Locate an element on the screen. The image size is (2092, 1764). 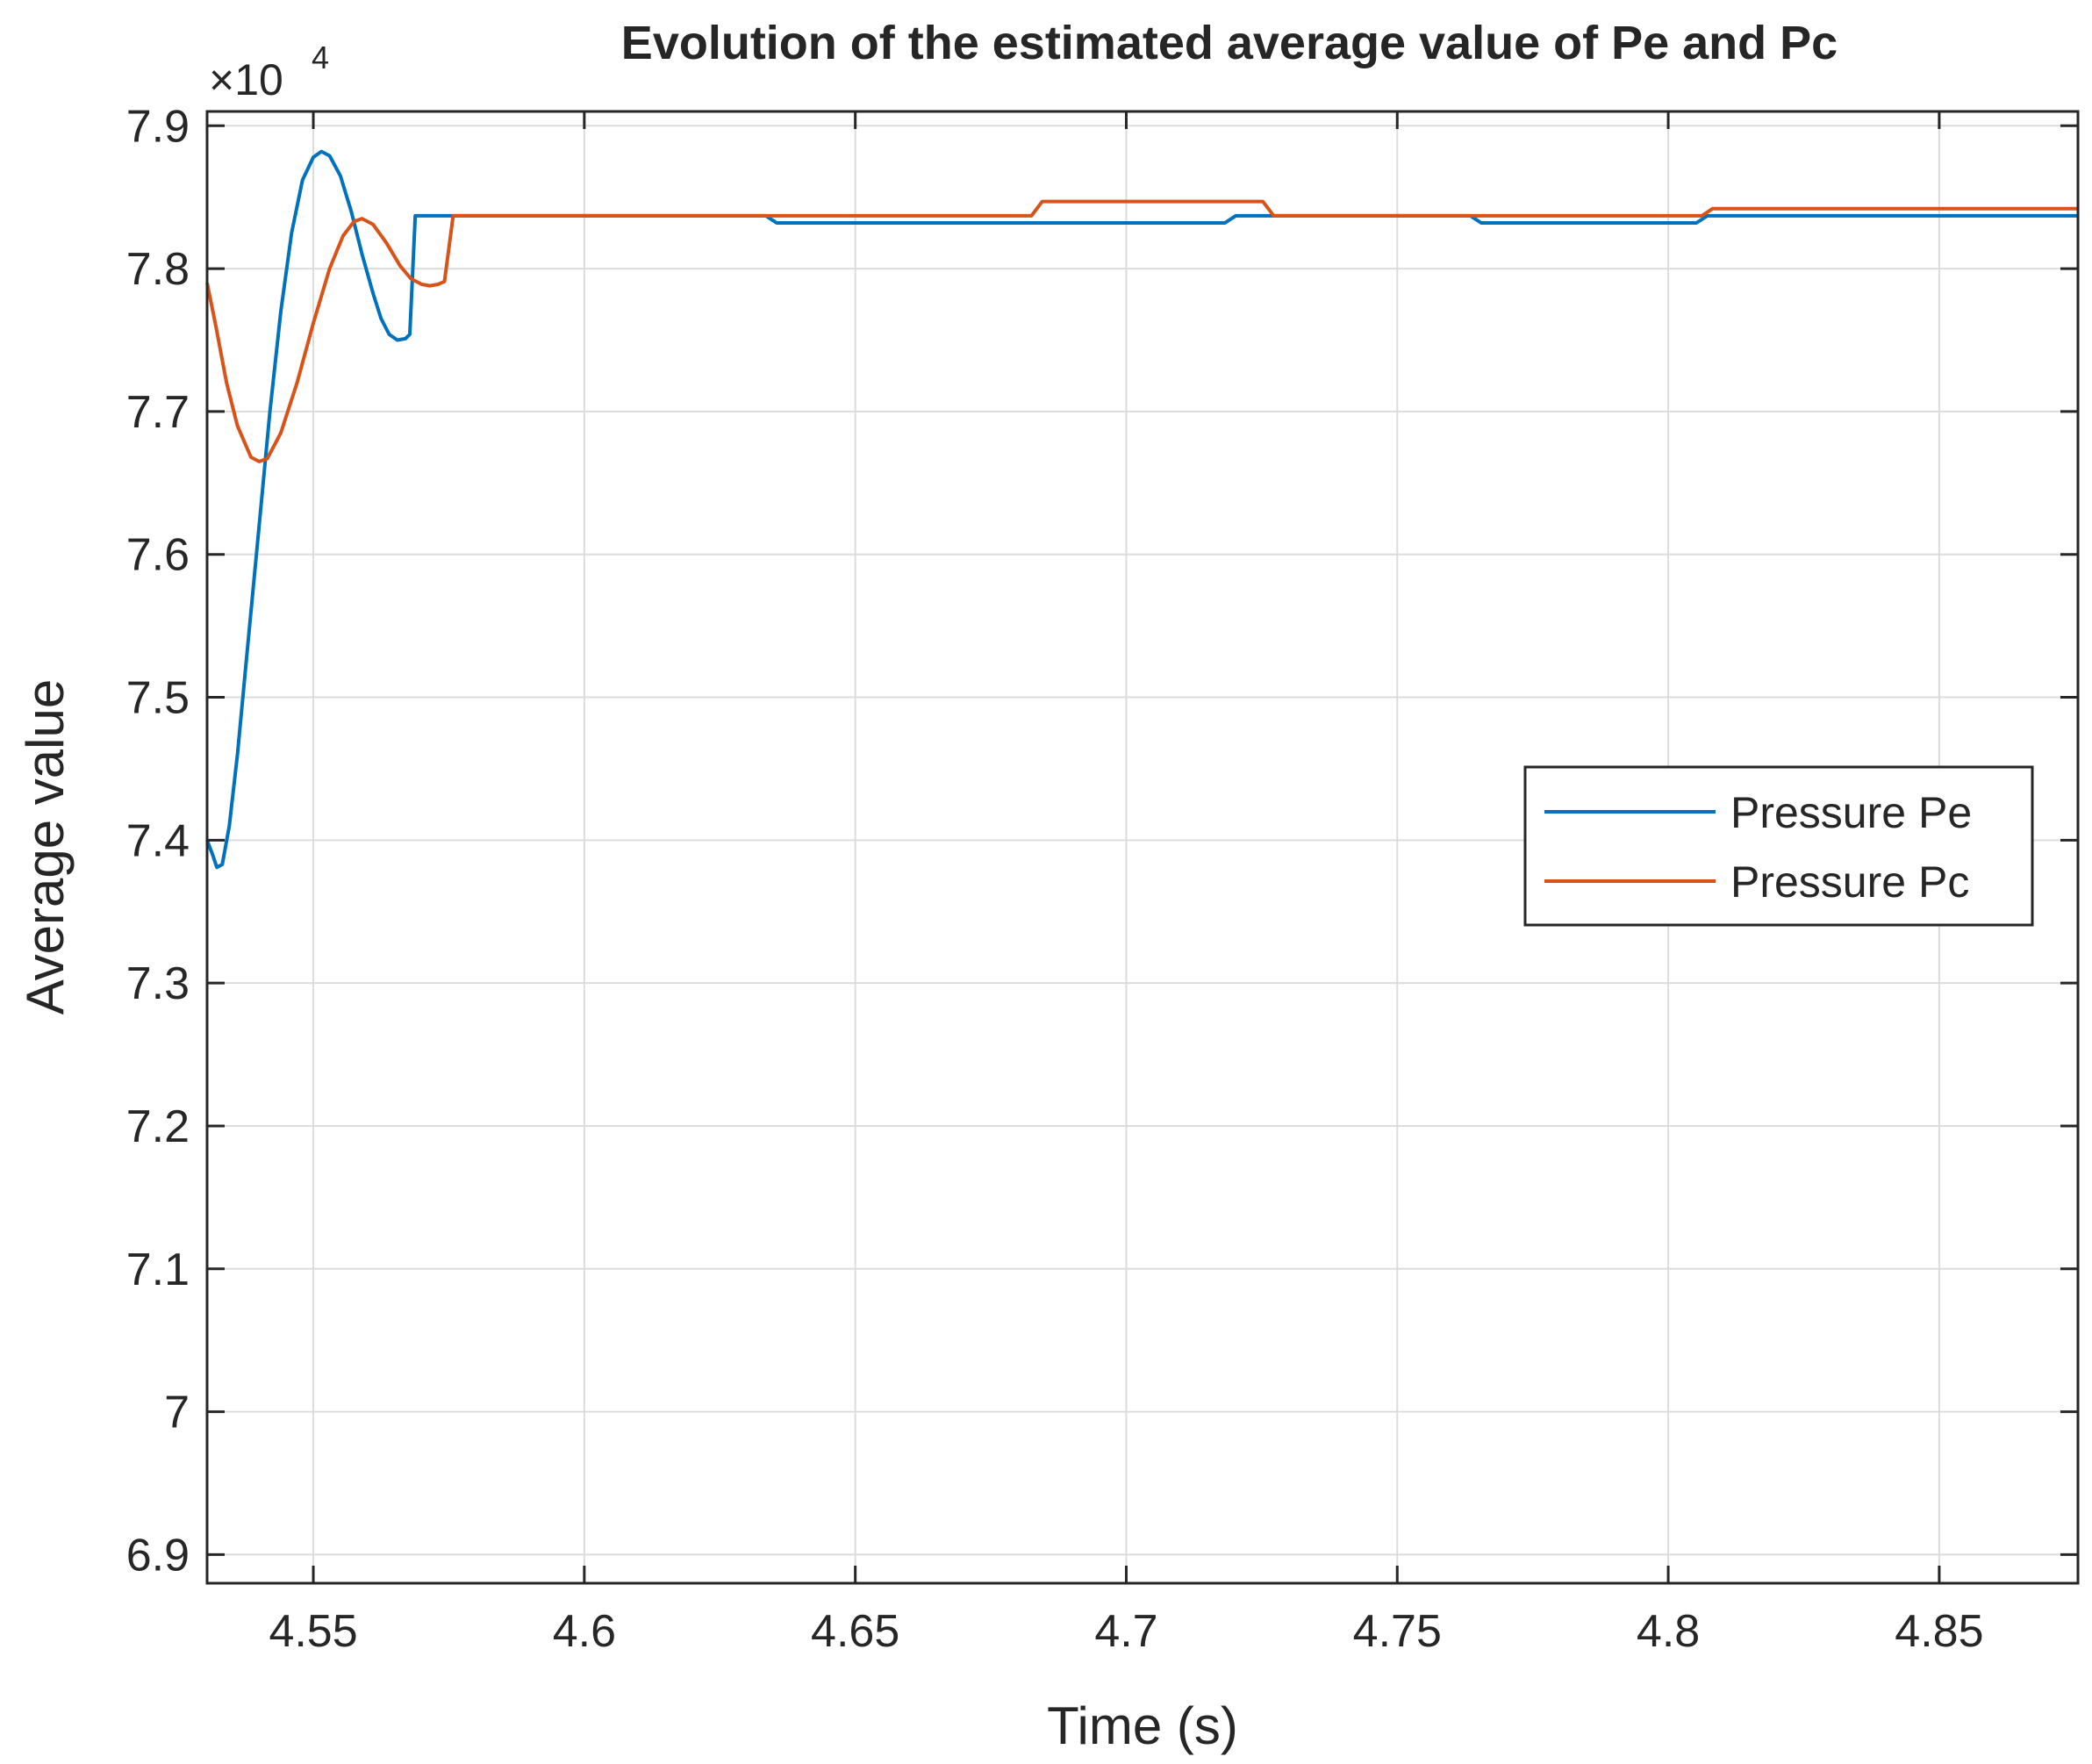
y-axis-exponent: ×10 4 is located at coordinates (269, 71).